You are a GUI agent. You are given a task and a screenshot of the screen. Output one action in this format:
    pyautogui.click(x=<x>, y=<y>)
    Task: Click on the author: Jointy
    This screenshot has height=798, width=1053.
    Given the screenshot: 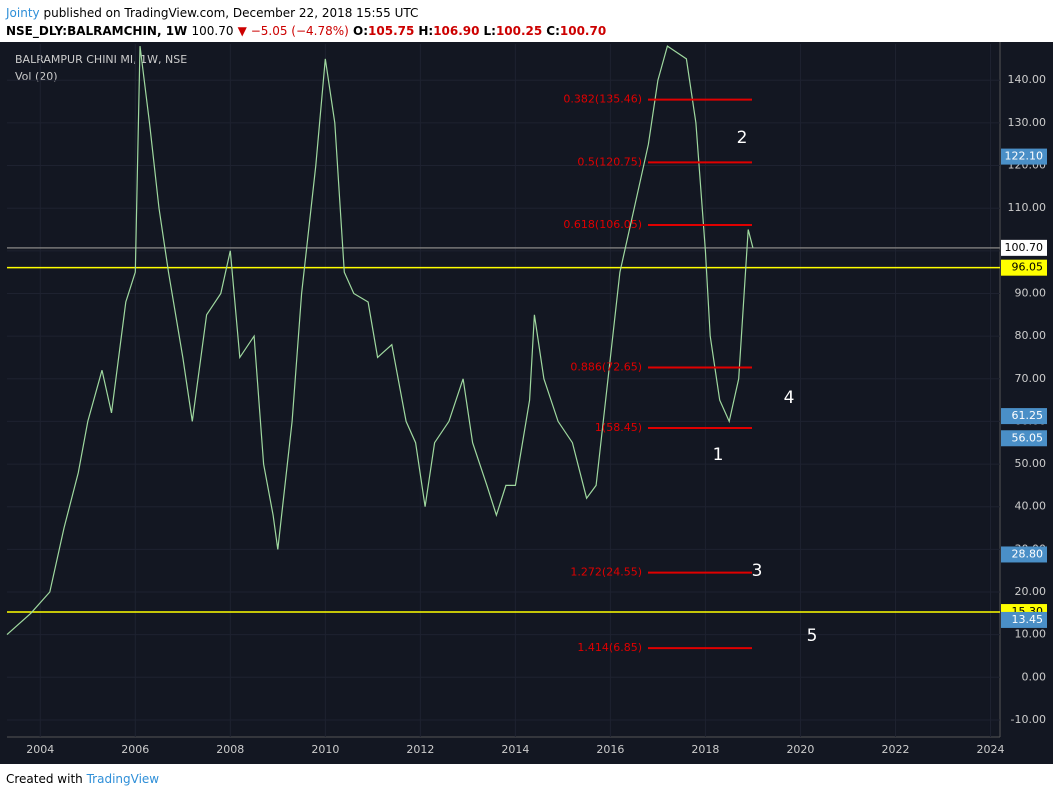 What is the action you would take?
    pyautogui.click(x=23, y=13)
    